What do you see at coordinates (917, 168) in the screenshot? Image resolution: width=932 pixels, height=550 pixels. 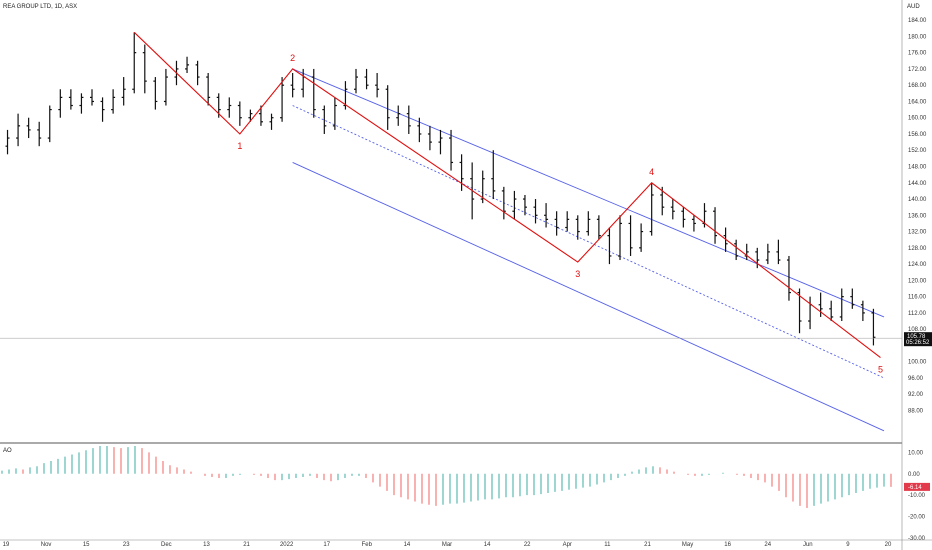 I see `price-tick-label: 148.00` at bounding box center [917, 168].